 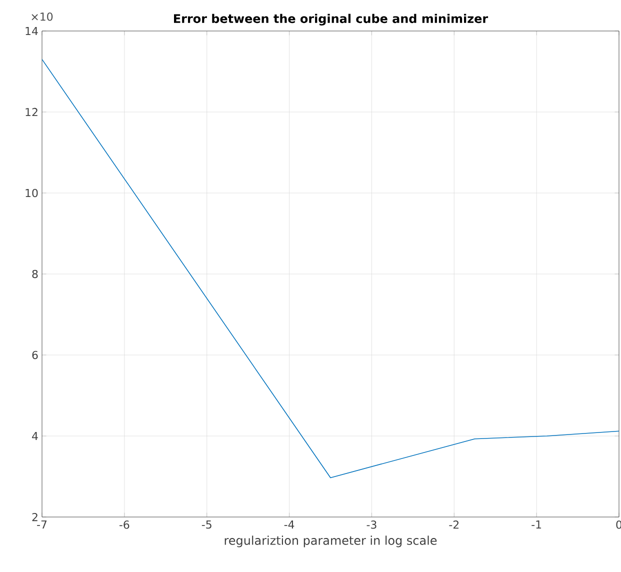 What do you see at coordinates (537, 524) in the screenshot?
I see `x-tick-label: -1` at bounding box center [537, 524].